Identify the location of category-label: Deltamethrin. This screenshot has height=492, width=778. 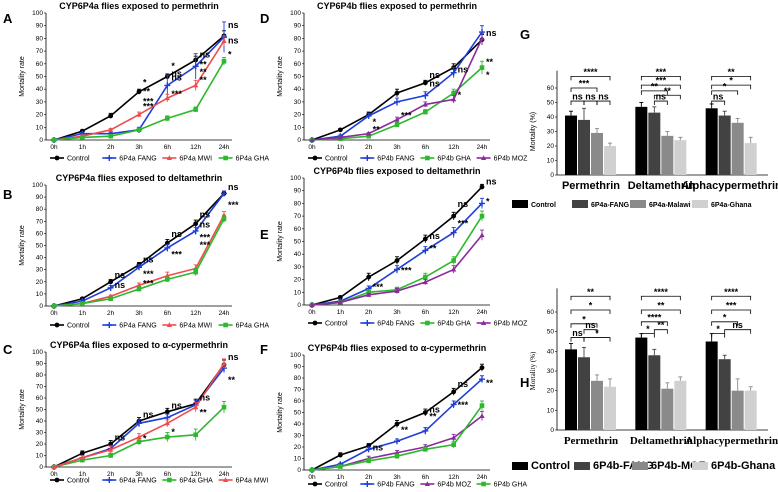
(662, 186).